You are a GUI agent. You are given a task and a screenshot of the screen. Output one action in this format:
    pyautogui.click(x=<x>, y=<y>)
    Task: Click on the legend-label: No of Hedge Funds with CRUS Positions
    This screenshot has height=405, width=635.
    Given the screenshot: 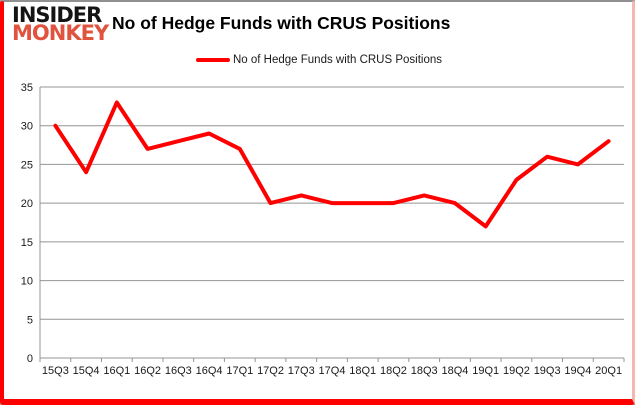 What is the action you would take?
    pyautogui.click(x=338, y=60)
    